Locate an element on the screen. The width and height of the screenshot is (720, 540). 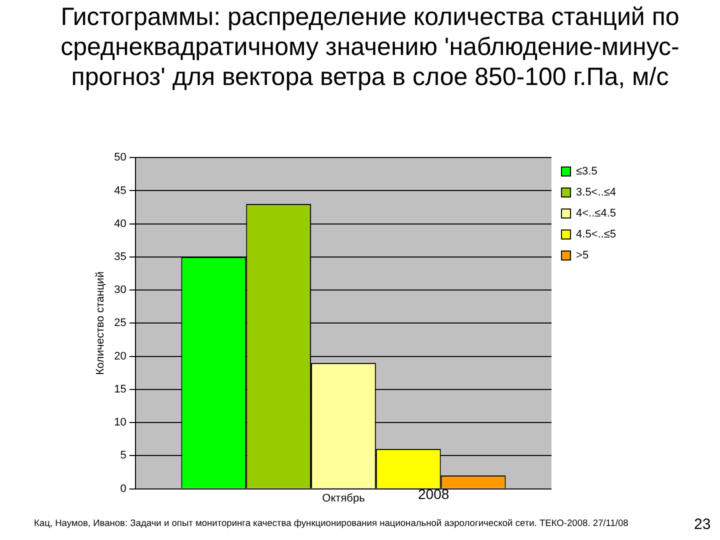
legend-label: 4.5<..≤5 is located at coordinates (596, 234).